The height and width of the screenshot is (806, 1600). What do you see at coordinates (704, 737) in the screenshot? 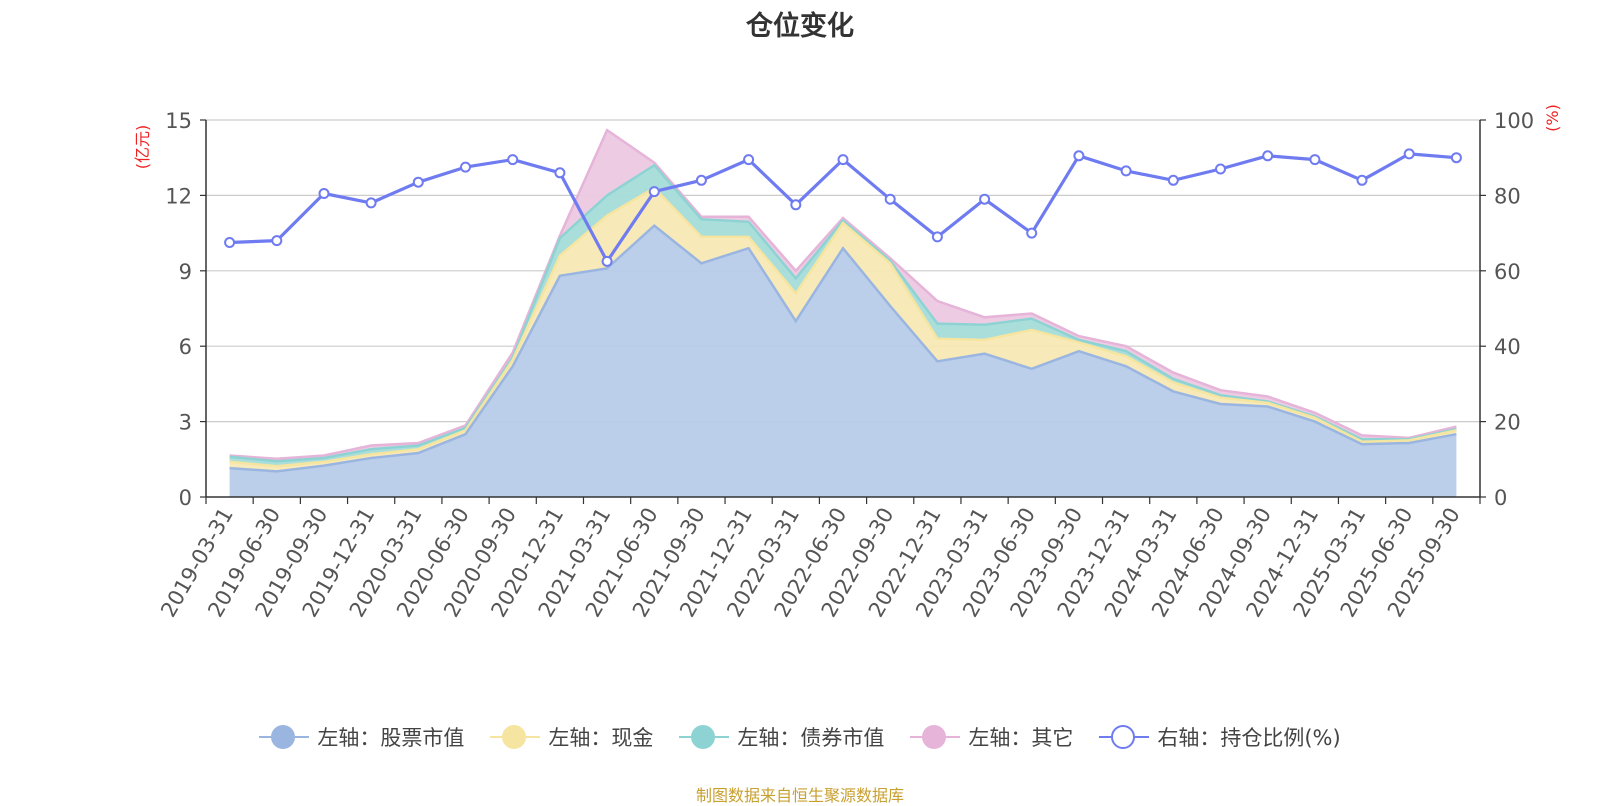
I see `legend-marker-bond` at bounding box center [704, 737].